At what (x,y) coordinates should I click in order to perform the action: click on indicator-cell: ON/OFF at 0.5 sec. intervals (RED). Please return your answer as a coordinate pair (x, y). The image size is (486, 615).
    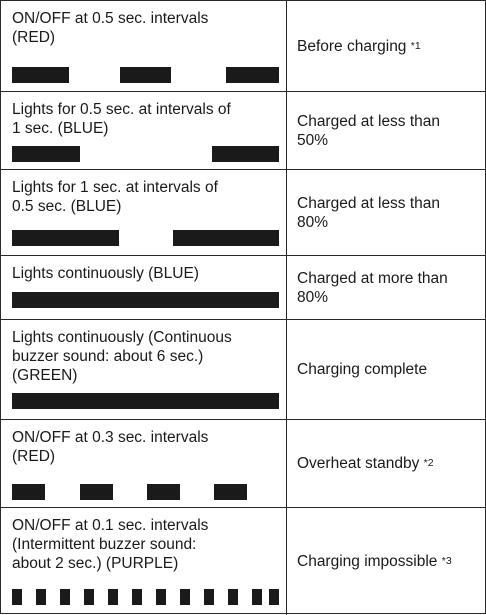
    Looking at the image, I should click on (144, 46).